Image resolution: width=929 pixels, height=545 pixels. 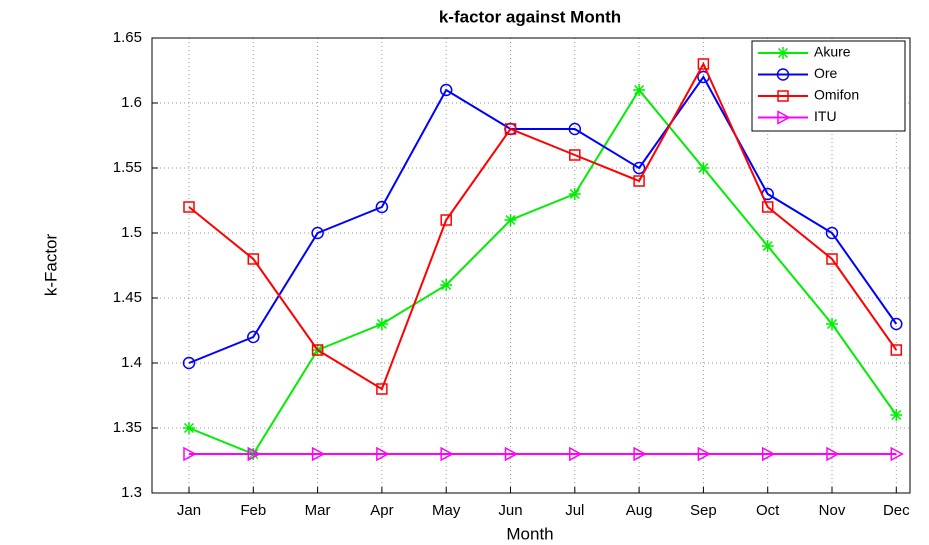 What do you see at coordinates (318, 510) in the screenshot?
I see `x-tick-label: Mar` at bounding box center [318, 510].